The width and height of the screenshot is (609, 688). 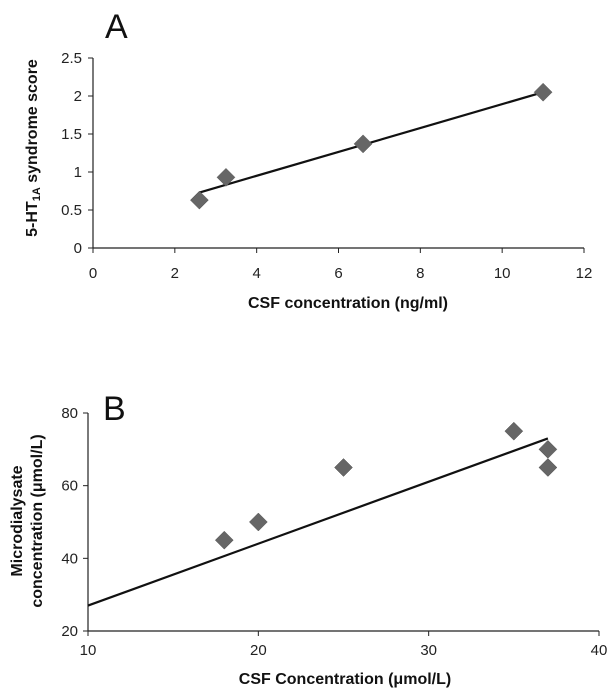 I want to click on panel-a-x-tick-label: 4, so click(x=256, y=273).